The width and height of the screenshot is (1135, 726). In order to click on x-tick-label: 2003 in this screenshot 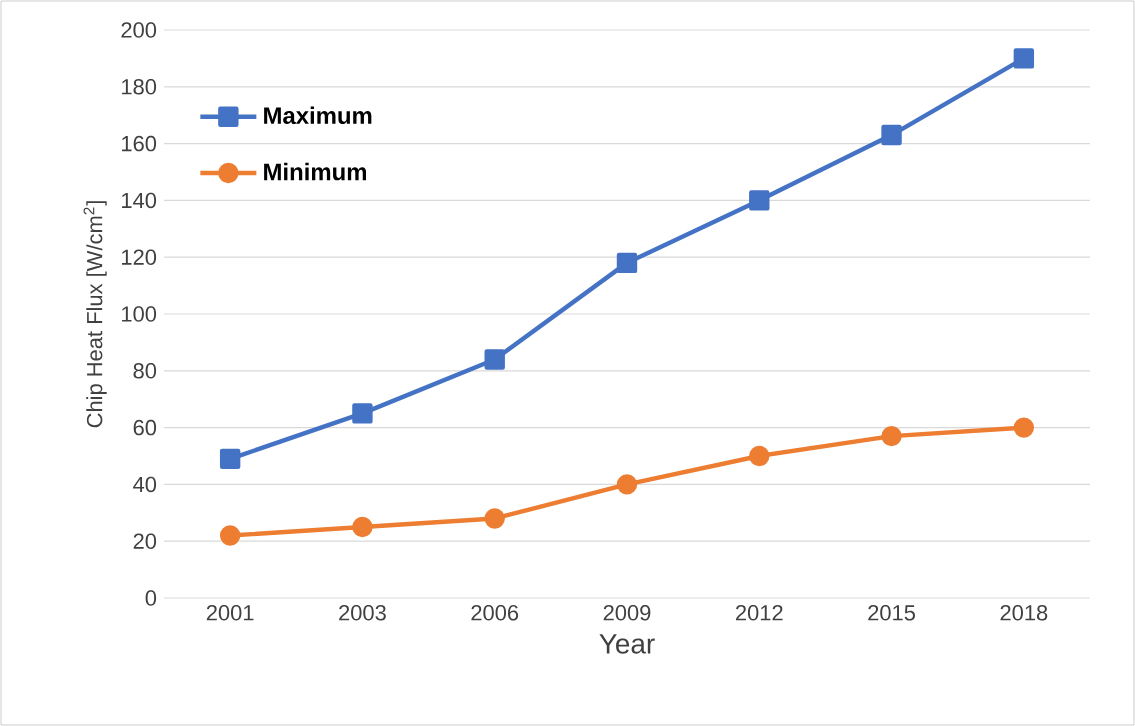, I will do `click(362, 613)`.